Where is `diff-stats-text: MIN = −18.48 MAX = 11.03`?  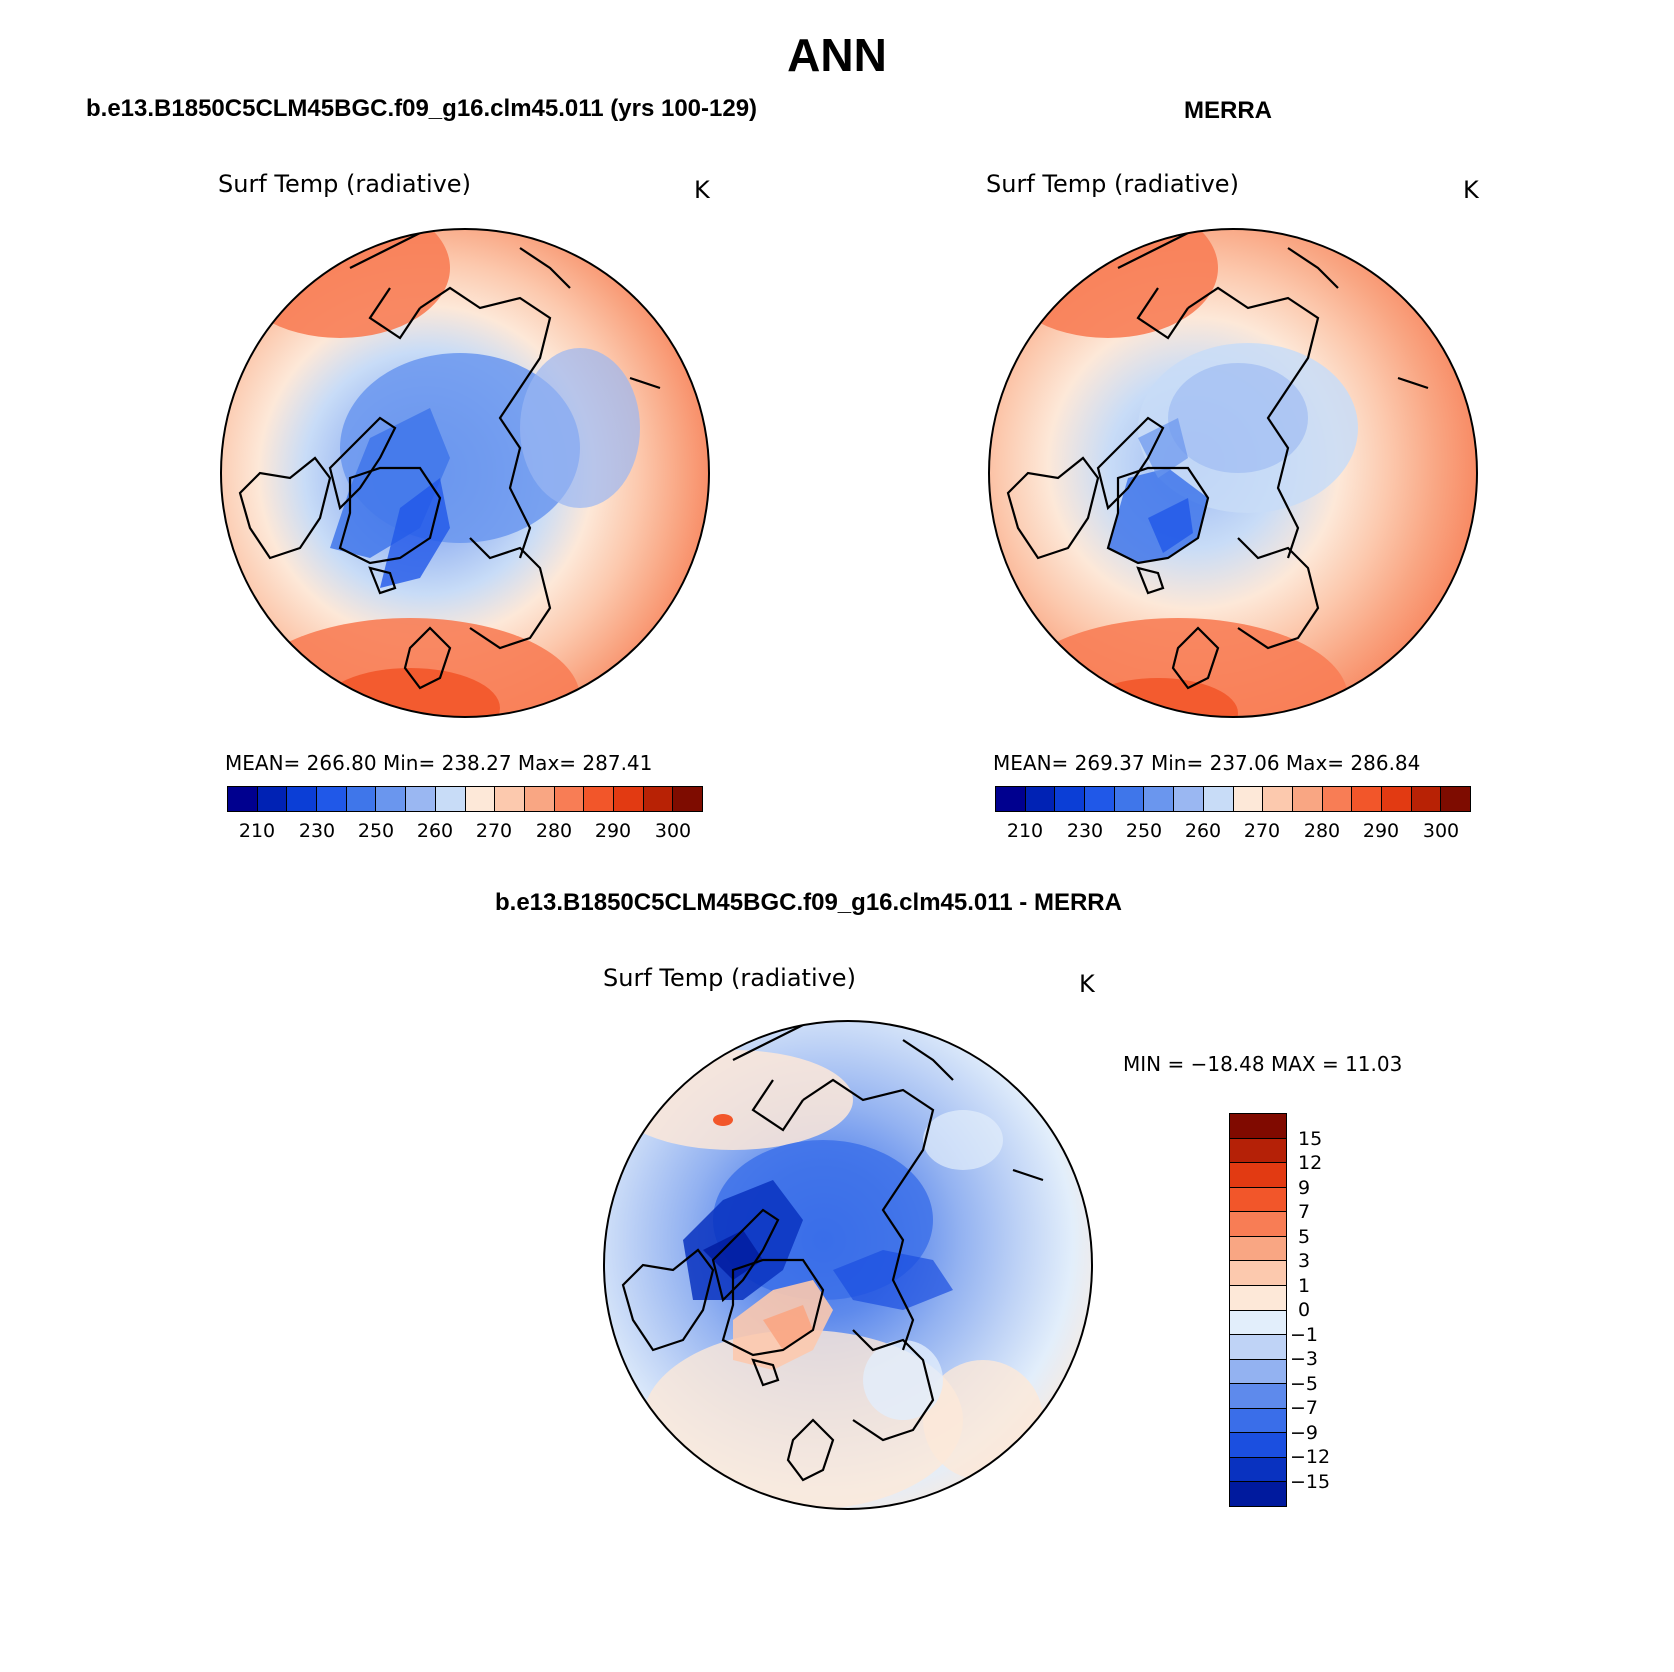 diff-stats-text: MIN = −18.48 MAX = 11.03 is located at coordinates (1263, 1064).